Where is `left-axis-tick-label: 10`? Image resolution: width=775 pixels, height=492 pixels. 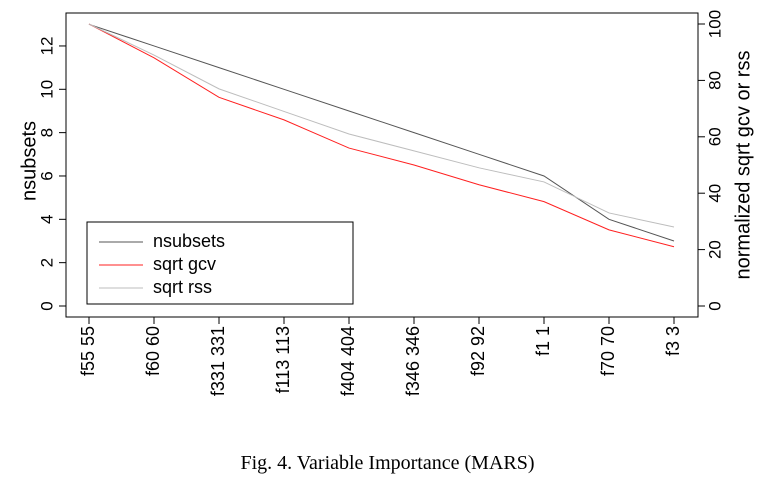 left-axis-tick-label: 10 is located at coordinates (46, 89).